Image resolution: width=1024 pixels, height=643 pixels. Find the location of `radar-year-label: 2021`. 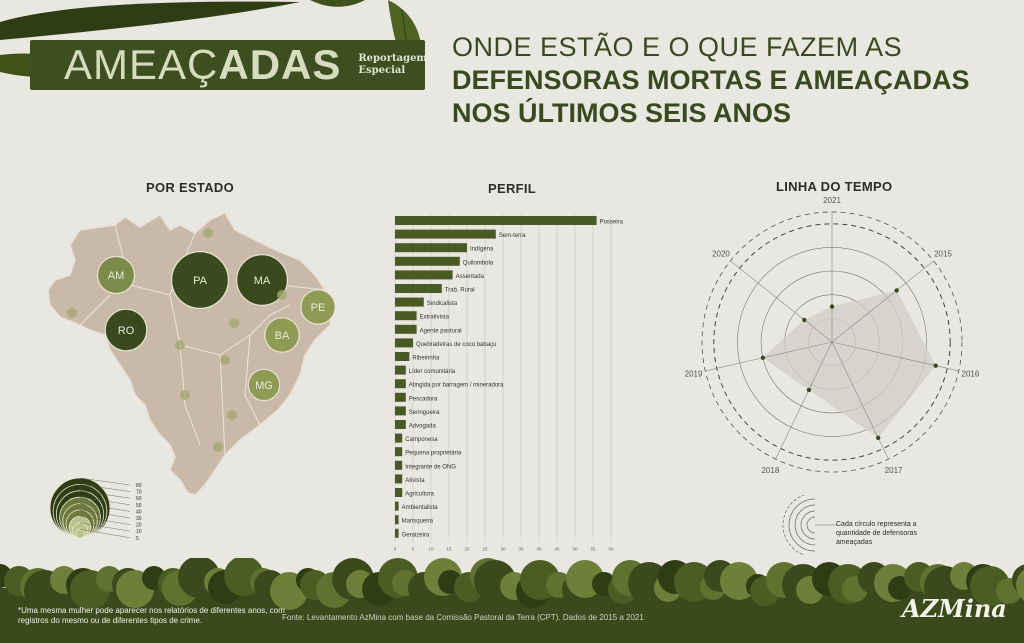

radar-year-label: 2021 is located at coordinates (832, 200).